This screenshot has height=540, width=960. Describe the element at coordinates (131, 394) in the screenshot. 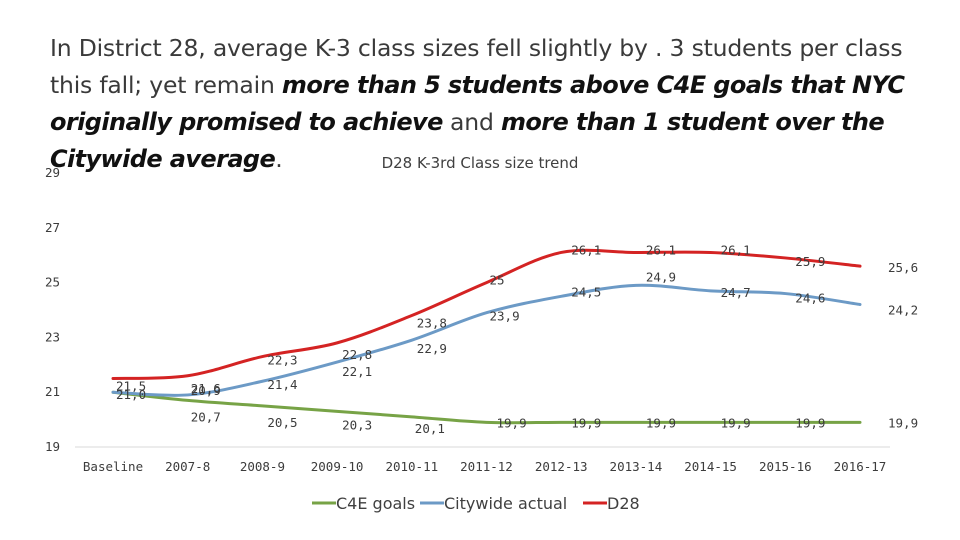

I see `data-label-c4e-goals: 21,0` at that location.